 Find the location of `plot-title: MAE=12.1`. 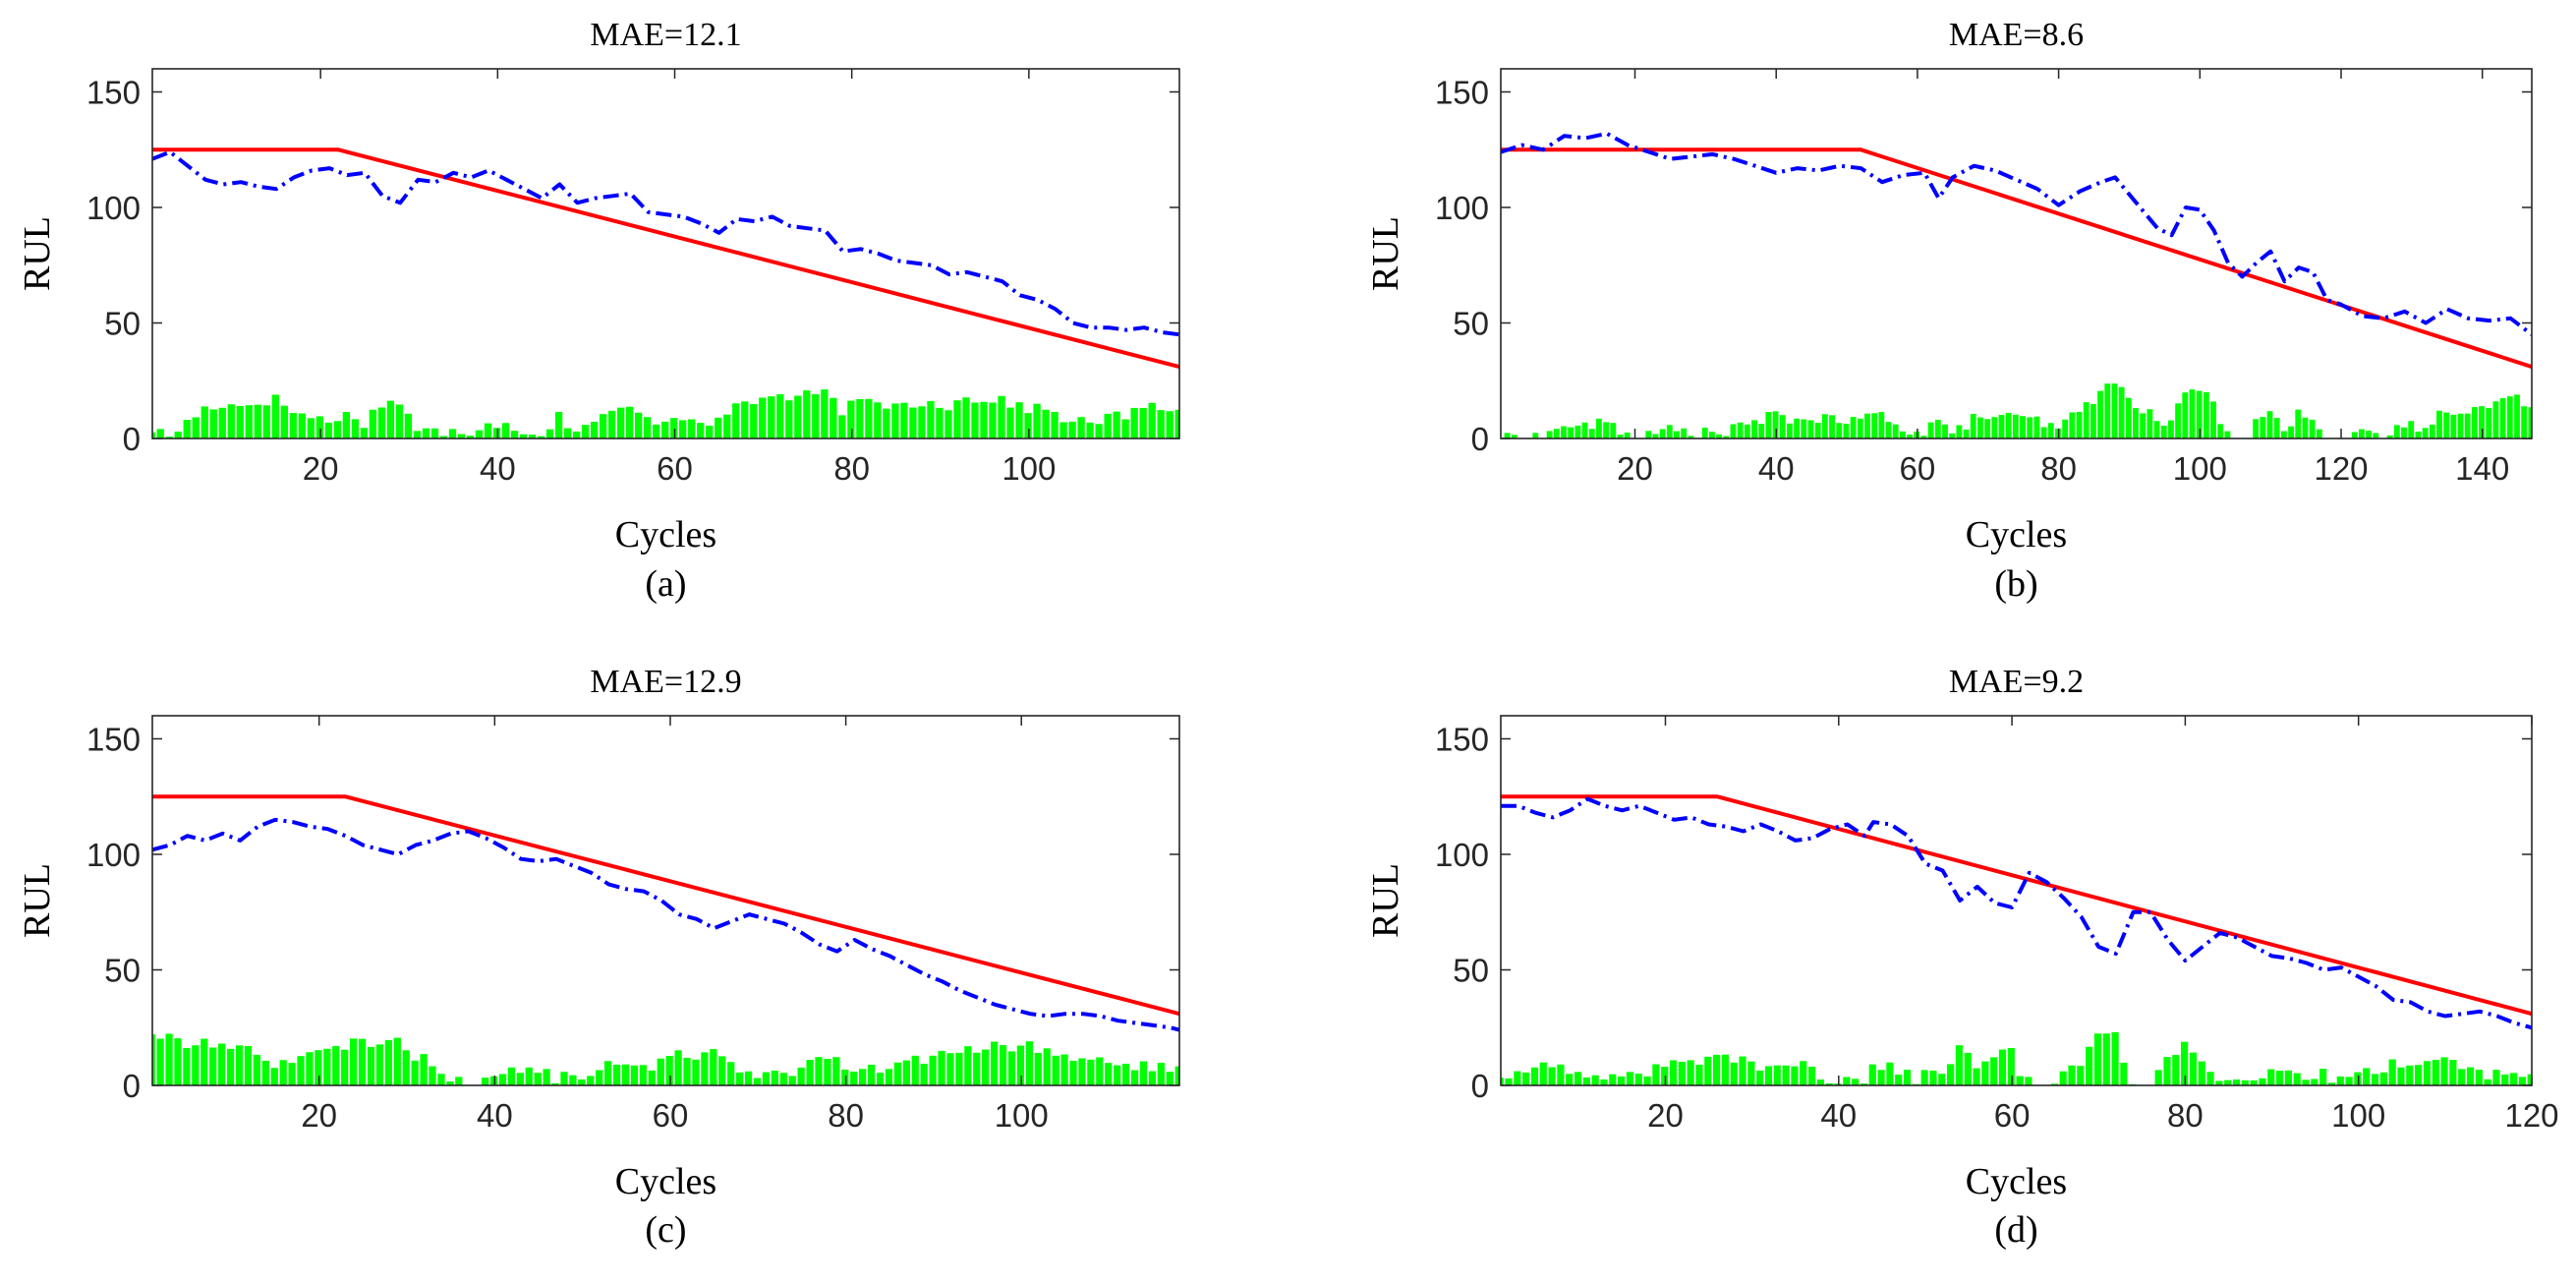

plot-title: MAE=12.1 is located at coordinates (666, 35).